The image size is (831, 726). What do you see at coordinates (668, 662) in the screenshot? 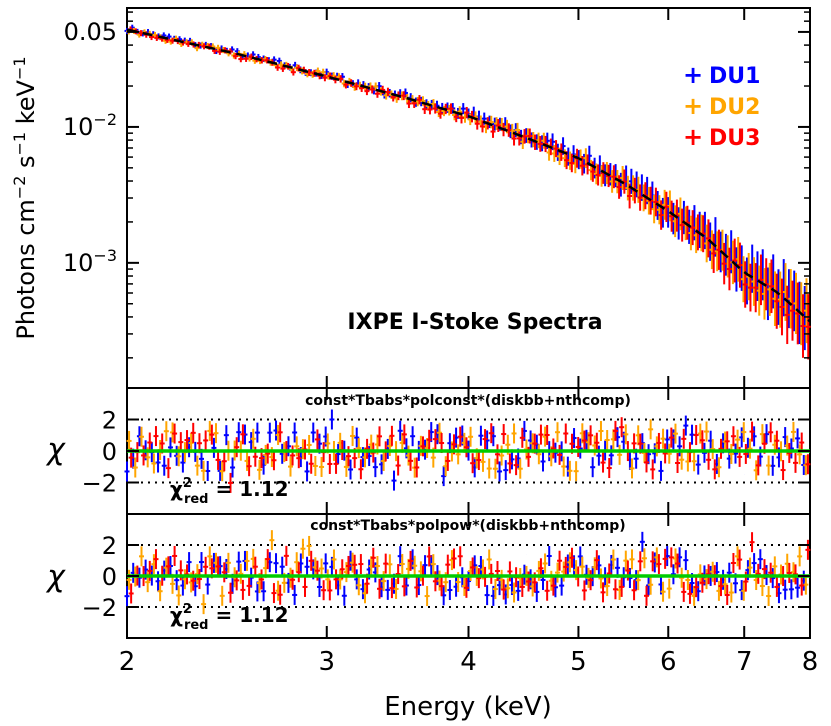
I see `x-tick-label: 6` at bounding box center [668, 662].